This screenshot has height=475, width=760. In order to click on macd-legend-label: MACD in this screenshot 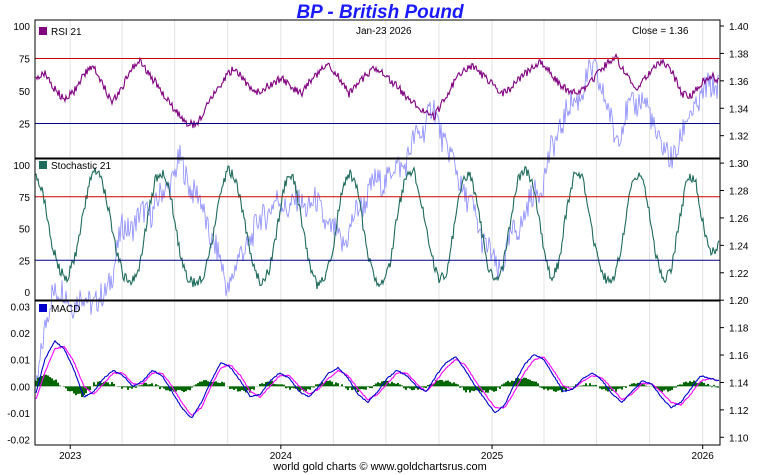, I will do `click(65, 309)`.